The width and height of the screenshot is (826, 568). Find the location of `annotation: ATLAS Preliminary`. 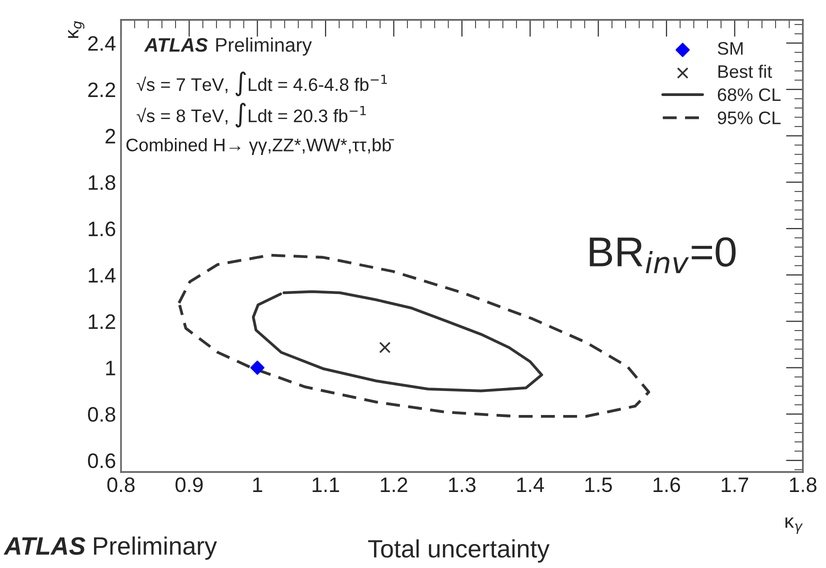

annotation: ATLAS Preliminary is located at coordinates (228, 47).